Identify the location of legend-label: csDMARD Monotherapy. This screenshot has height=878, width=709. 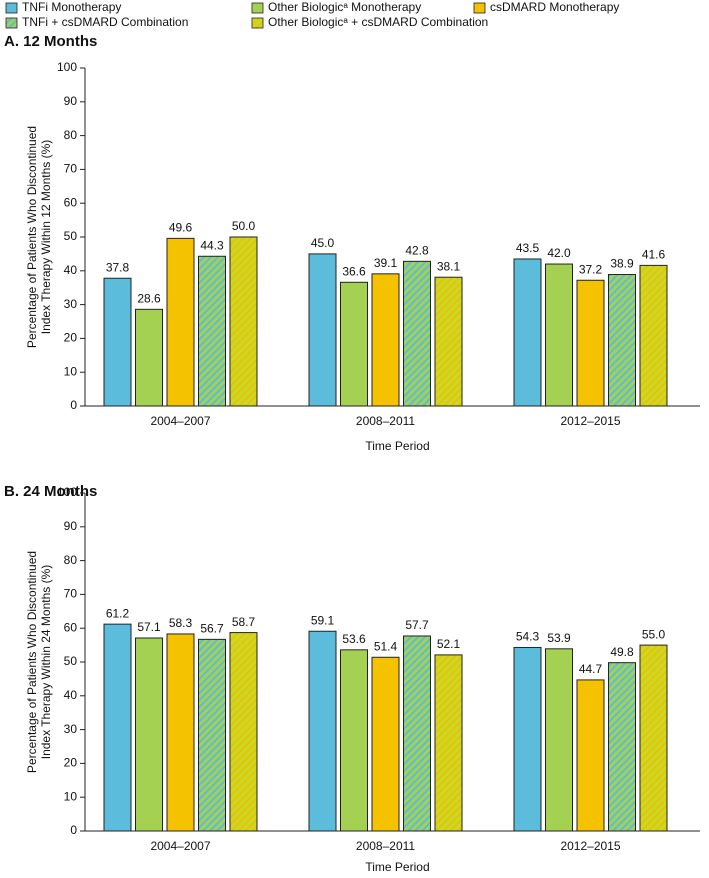
(554, 7).